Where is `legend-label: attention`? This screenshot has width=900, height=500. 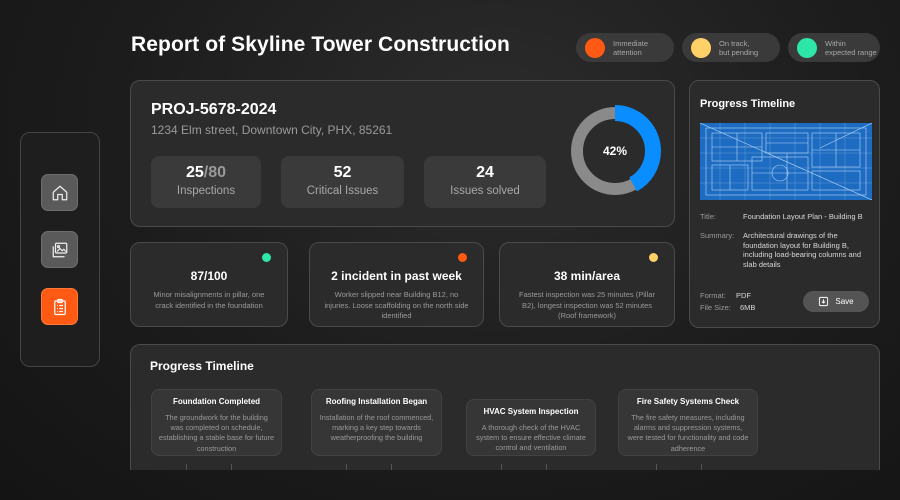
legend-label: attention is located at coordinates (627, 52).